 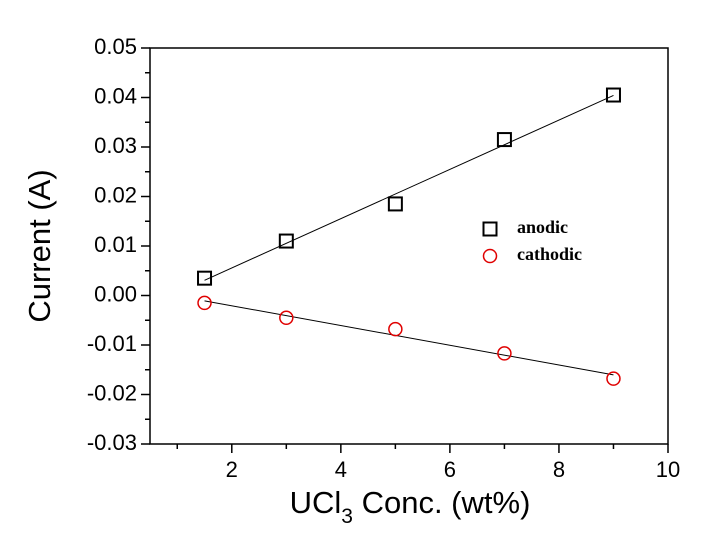 What do you see at coordinates (441, 502) in the screenshot?
I see `x-title-part: Conc. (wt%)` at bounding box center [441, 502].